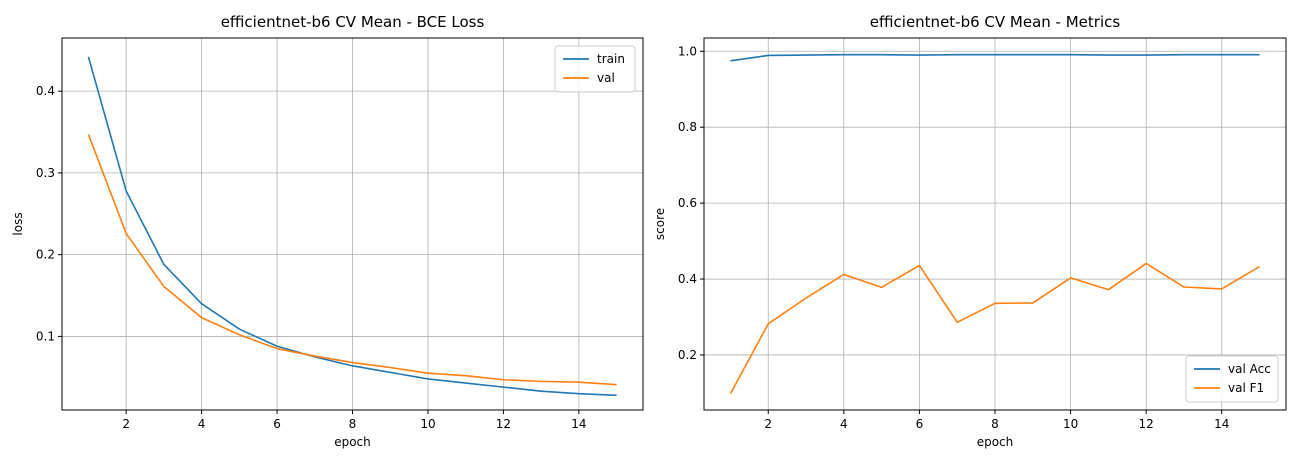 The image size is (1300, 464). What do you see at coordinates (611, 59) in the screenshot?
I see `legend-label: train` at bounding box center [611, 59].